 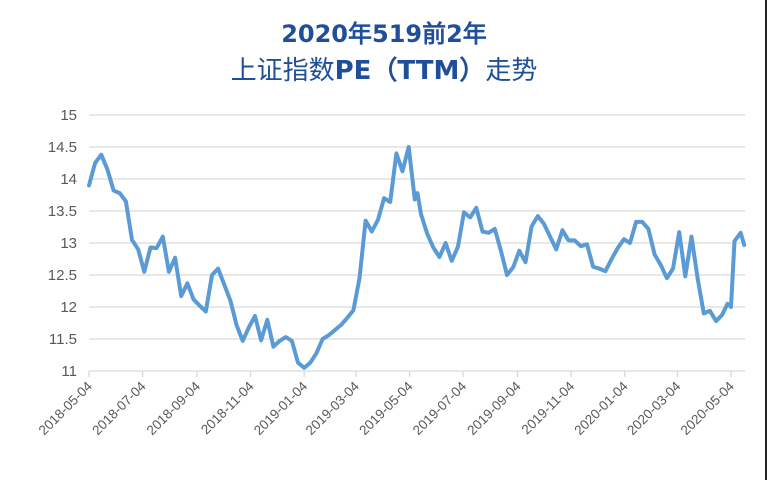 I want to click on y-tick-label: 15, so click(x=68, y=115).